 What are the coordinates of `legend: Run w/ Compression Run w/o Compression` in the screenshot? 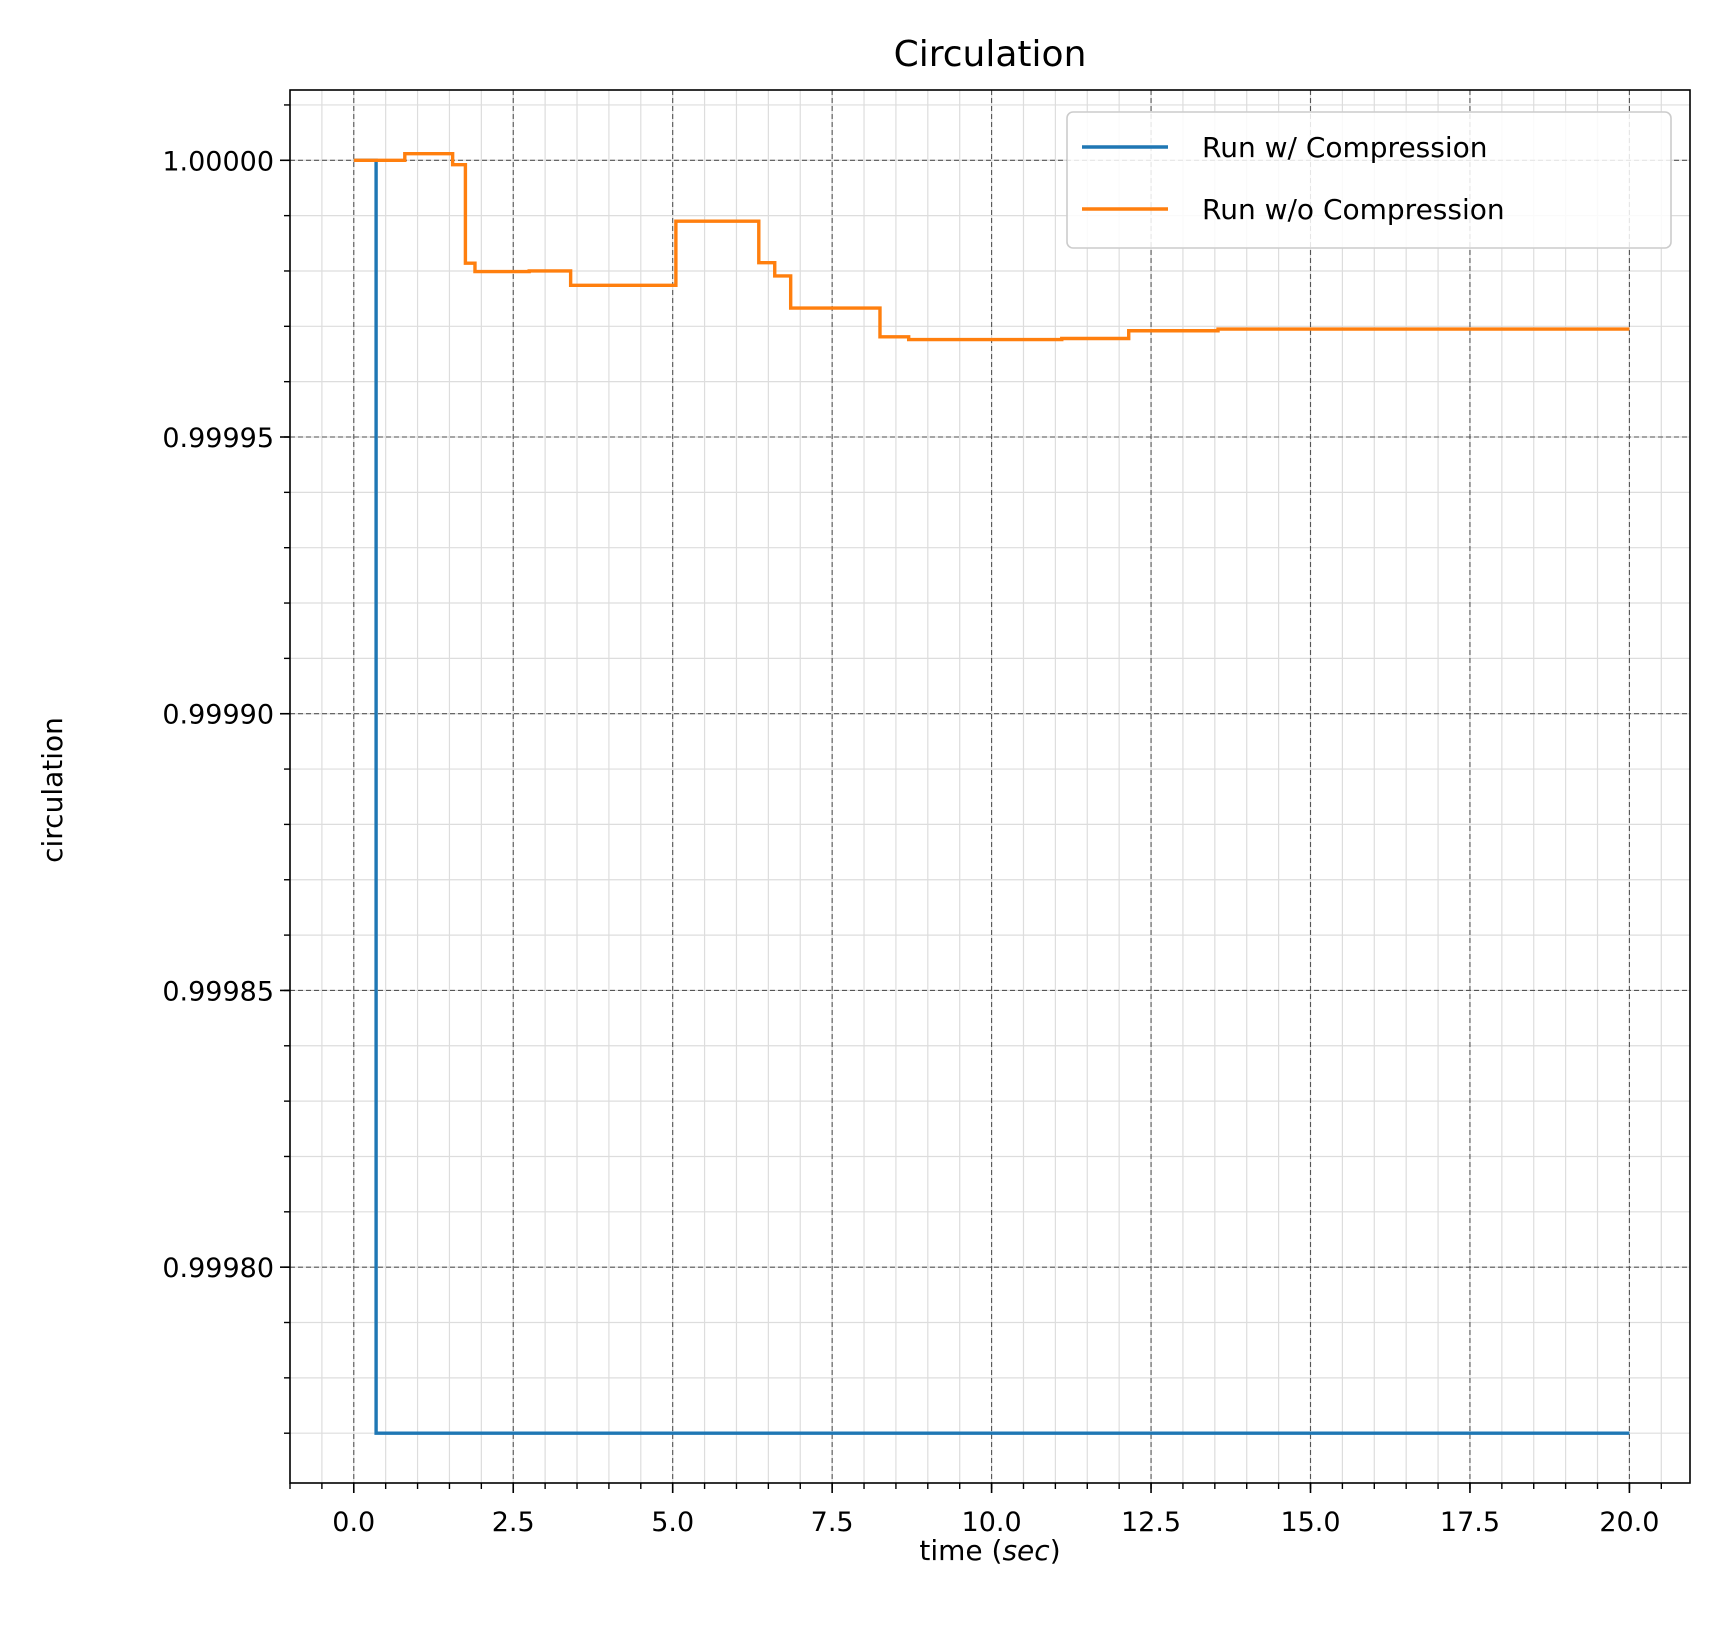 It's located at (1369, 180).